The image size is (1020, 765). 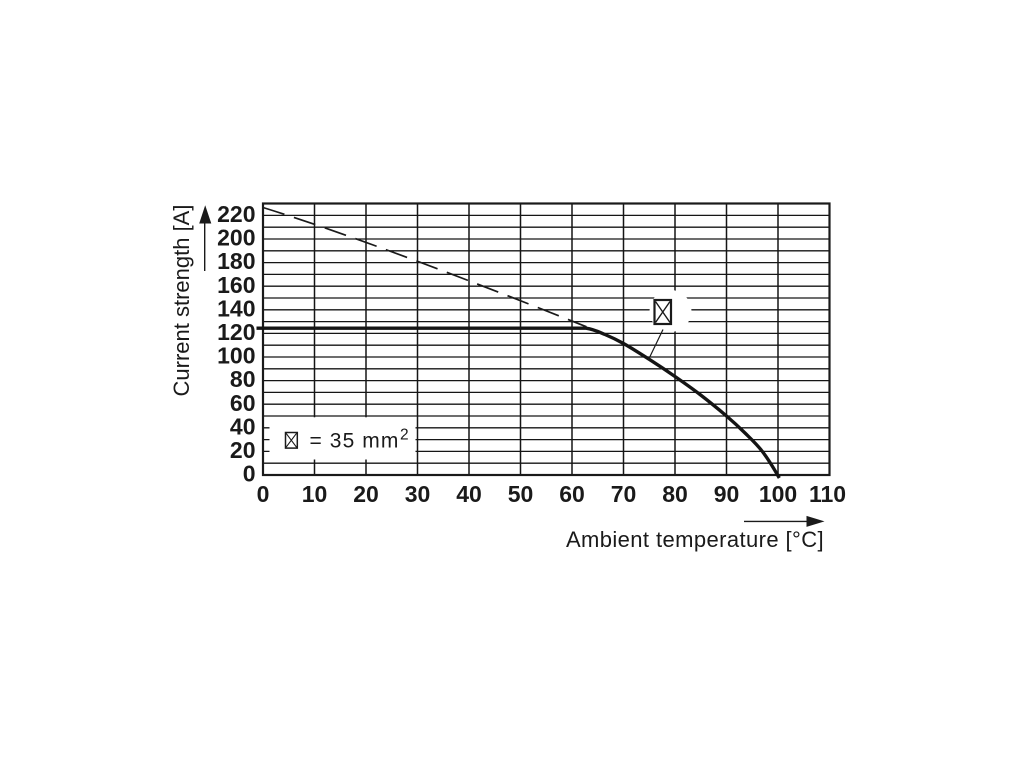 I want to click on svg-text: 200, so click(x=236, y=238).